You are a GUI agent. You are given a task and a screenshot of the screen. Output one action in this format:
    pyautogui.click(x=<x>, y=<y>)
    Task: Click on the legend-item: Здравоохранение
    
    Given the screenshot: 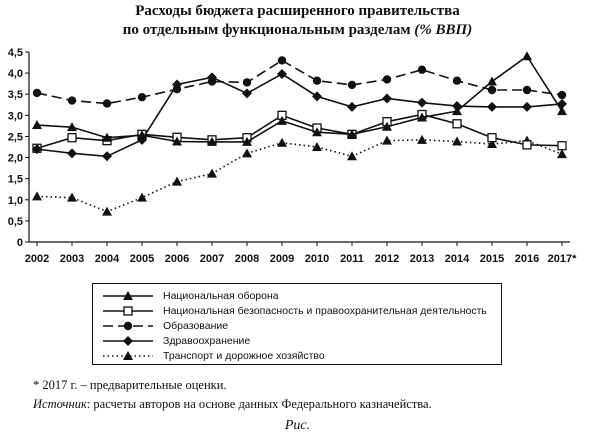 What is the action you would take?
    pyautogui.click(x=297, y=340)
    